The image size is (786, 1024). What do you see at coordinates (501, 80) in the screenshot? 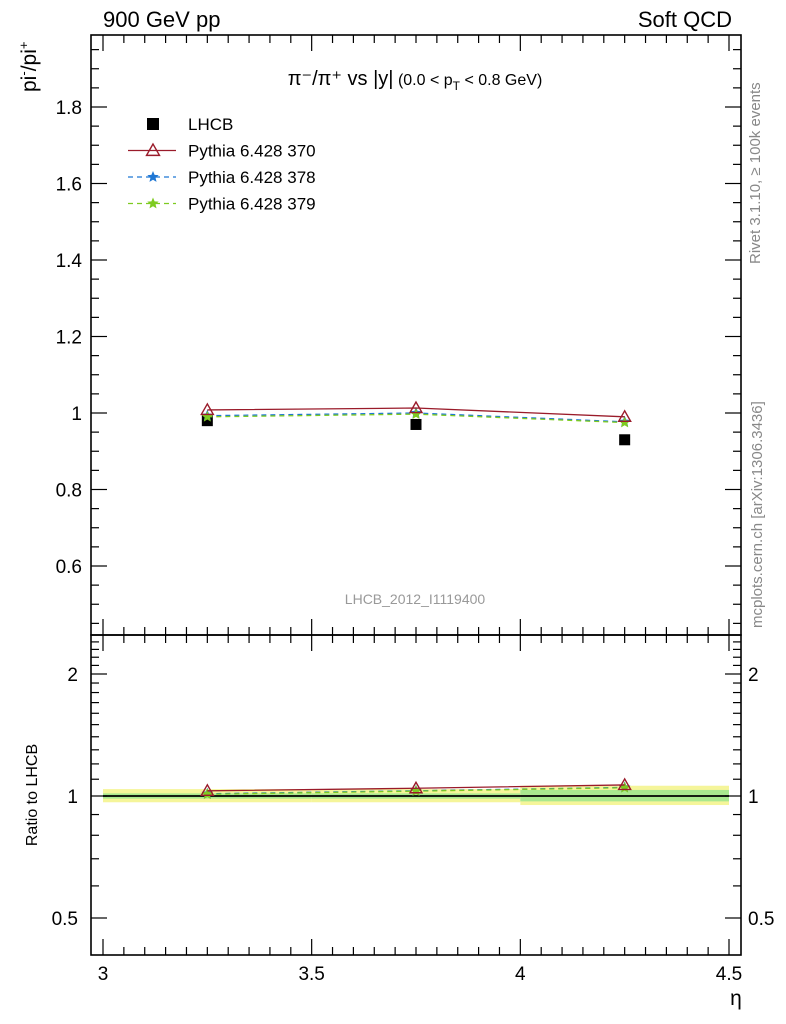
I see `chart-title-range-end: < 0.8 GeV)` at bounding box center [501, 80].